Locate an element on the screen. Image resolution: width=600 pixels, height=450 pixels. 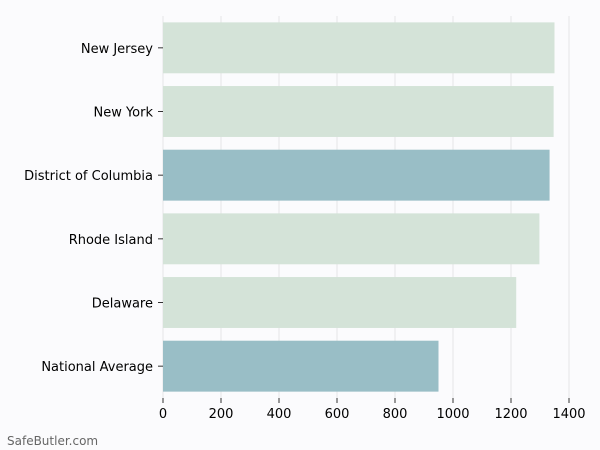
bar-district-of-columbia is located at coordinates (356, 175).